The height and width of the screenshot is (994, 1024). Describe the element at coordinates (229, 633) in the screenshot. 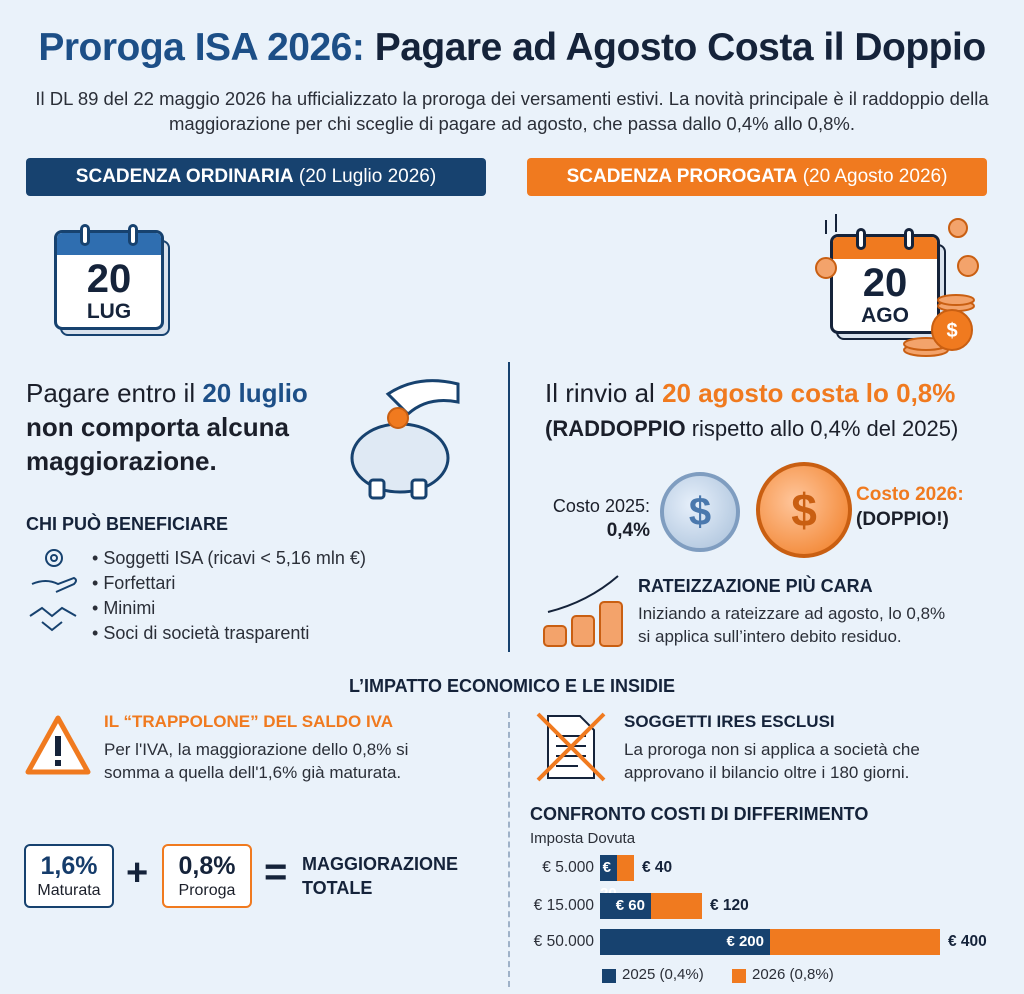

I see `list-item: Soci di società trasparenti` at that location.